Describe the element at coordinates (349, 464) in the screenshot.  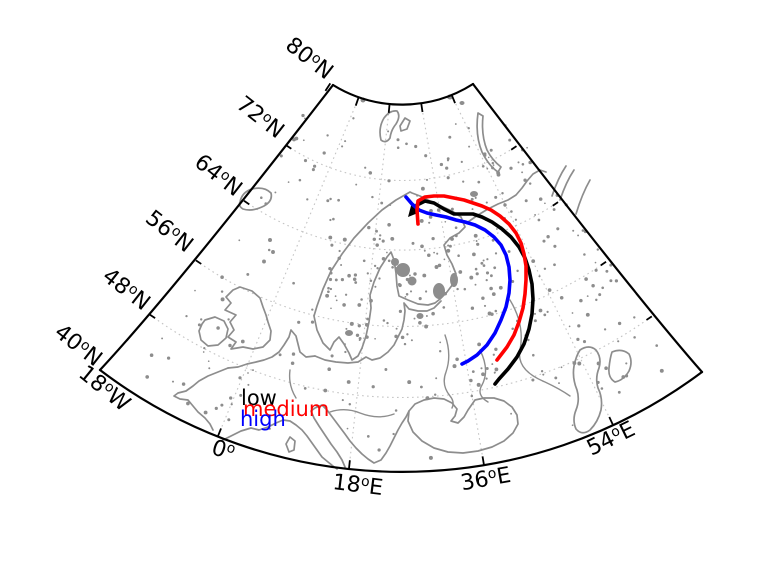
I see `bottom-arc-tick` at that location.